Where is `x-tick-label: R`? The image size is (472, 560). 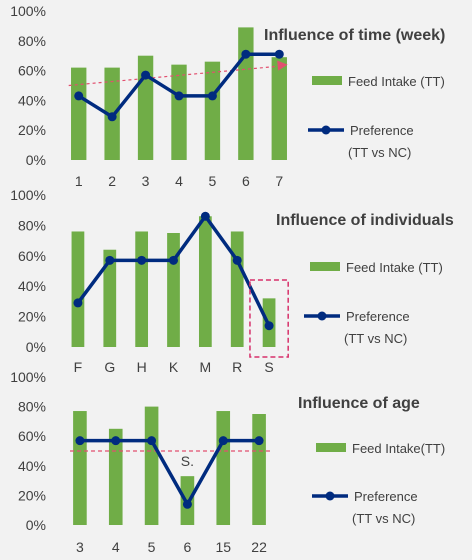
x-tick-label: R is located at coordinates (237, 367).